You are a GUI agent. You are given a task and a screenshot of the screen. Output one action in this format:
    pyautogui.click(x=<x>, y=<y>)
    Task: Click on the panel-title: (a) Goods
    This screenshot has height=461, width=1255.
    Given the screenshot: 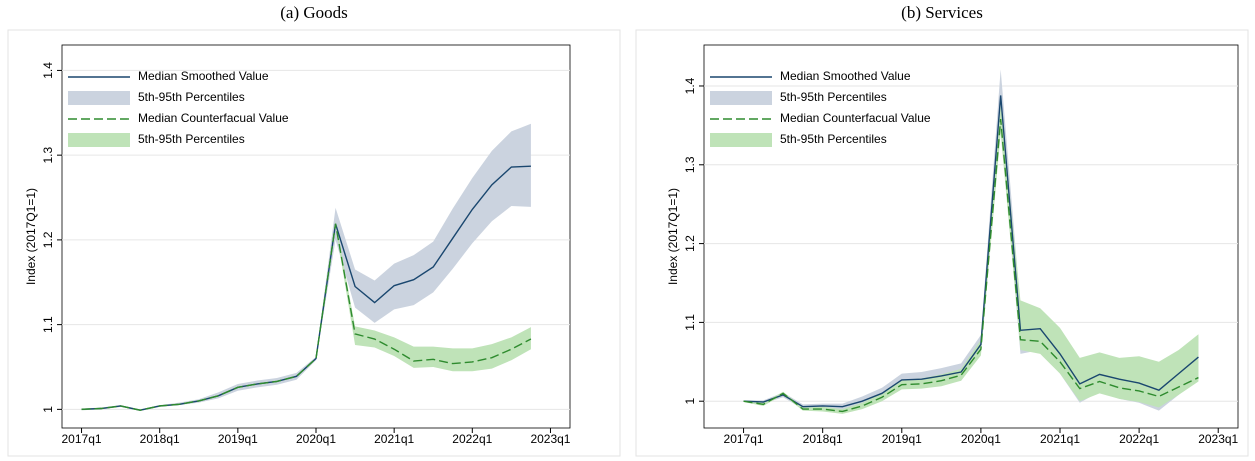 What is the action you would take?
    pyautogui.click(x=314, y=12)
    